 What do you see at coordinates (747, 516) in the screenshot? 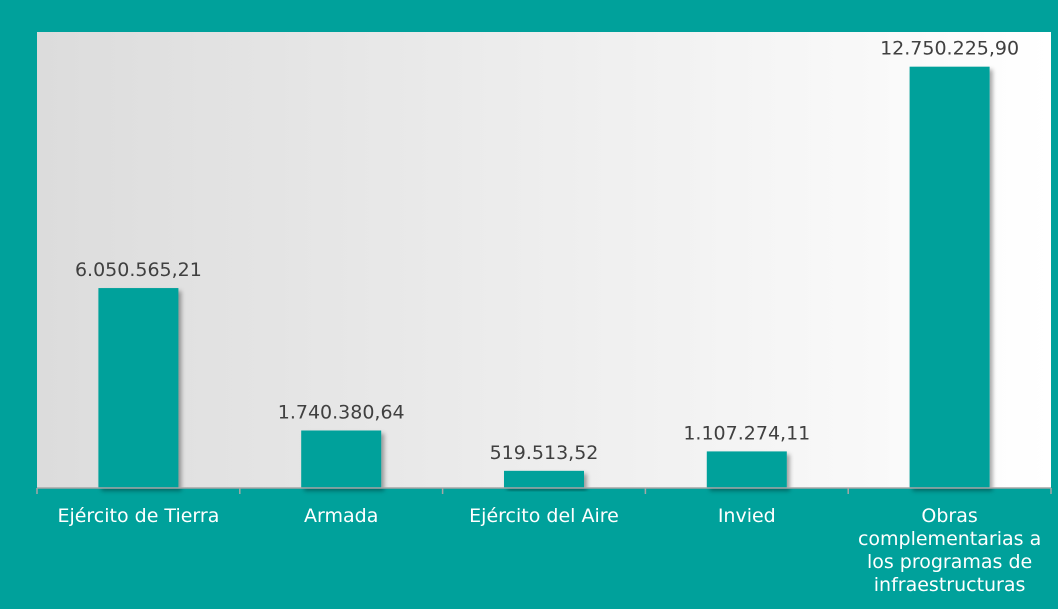
I see `category-label-4: Invied` at bounding box center [747, 516].